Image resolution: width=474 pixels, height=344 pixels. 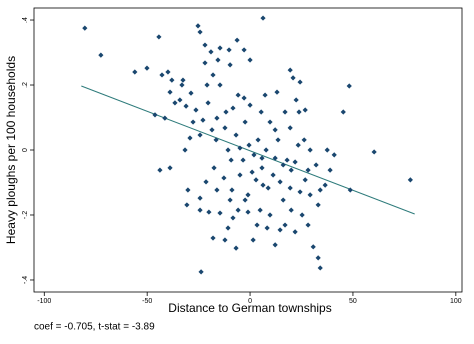 I want to click on y-tick-label: .4, so click(x=25, y=20).